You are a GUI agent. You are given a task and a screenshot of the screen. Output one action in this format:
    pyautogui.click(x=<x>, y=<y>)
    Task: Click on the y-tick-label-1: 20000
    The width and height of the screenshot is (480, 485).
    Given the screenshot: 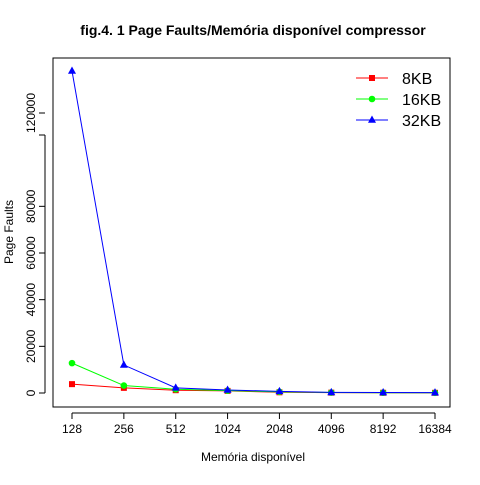 What is the action you would take?
    pyautogui.click(x=31, y=346)
    